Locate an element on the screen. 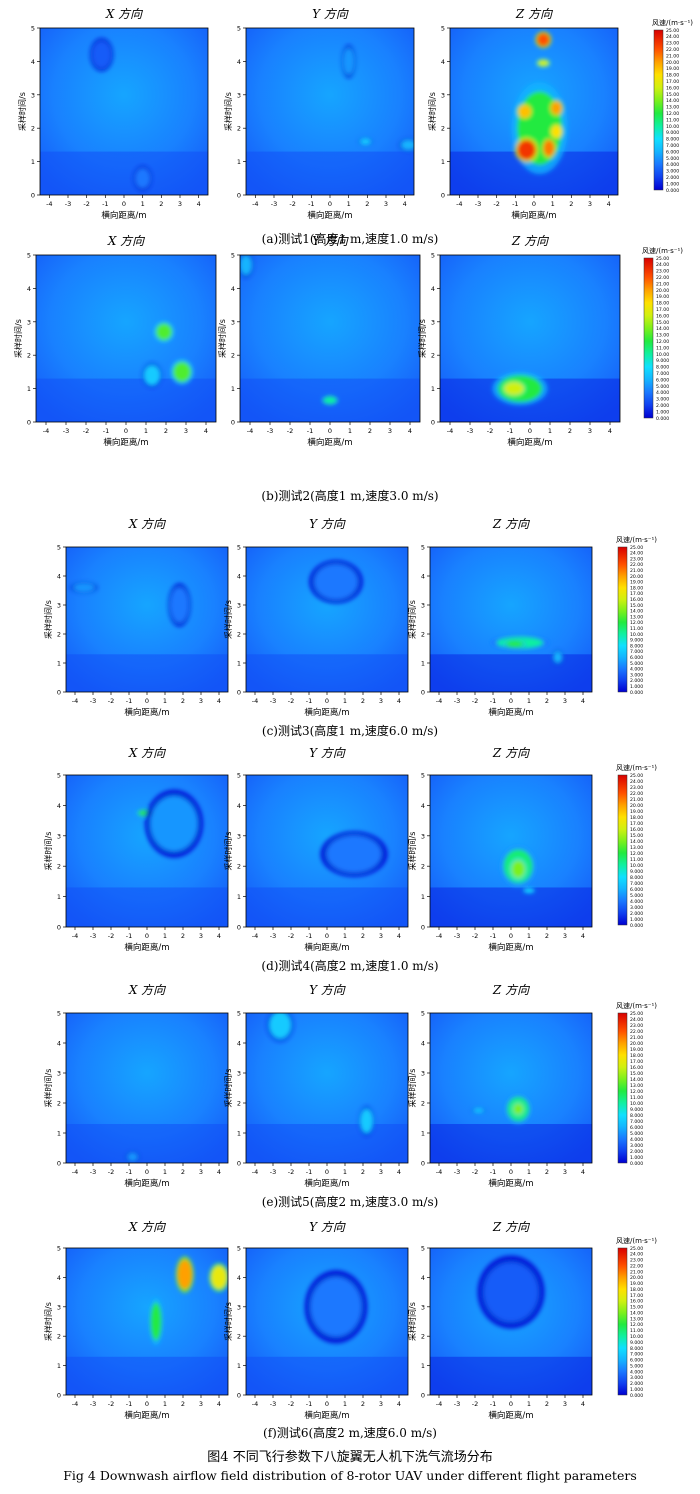 This screenshot has width=700, height=1494. colorbar-tick-label: 6.000 is located at coordinates (636, 890).